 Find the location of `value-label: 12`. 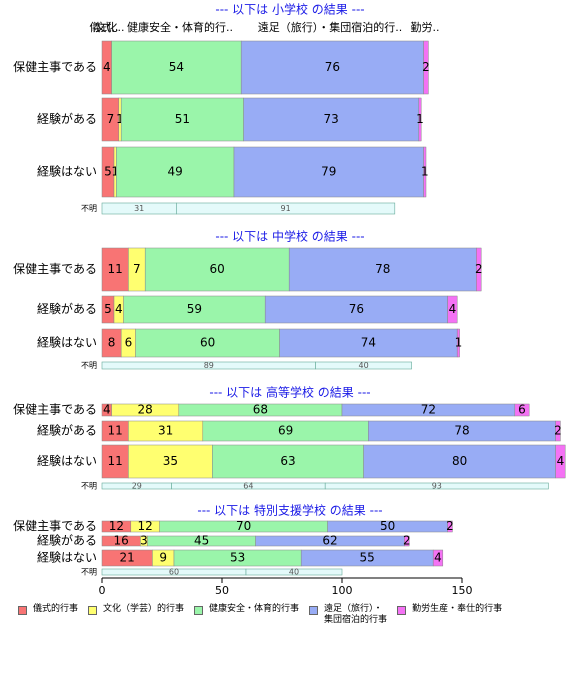

value-label: 12 is located at coordinates (116, 526).